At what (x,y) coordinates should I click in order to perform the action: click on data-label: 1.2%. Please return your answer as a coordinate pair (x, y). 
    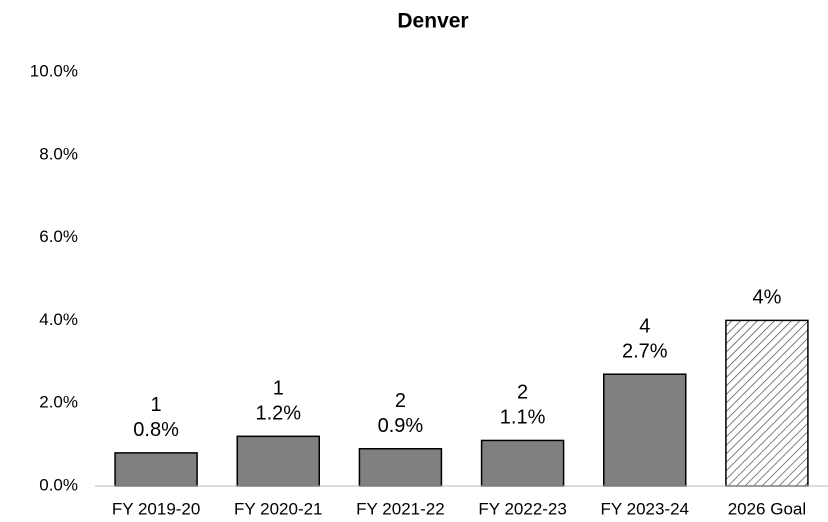
    Looking at the image, I should click on (278, 414).